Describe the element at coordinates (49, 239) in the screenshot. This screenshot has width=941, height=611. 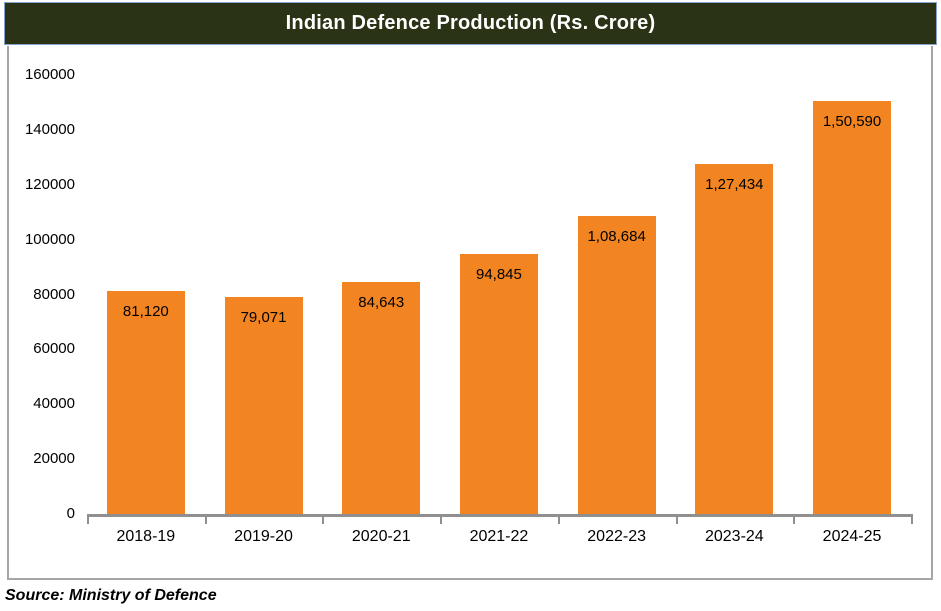
I see `y-axis-tick-label: 100000` at that location.